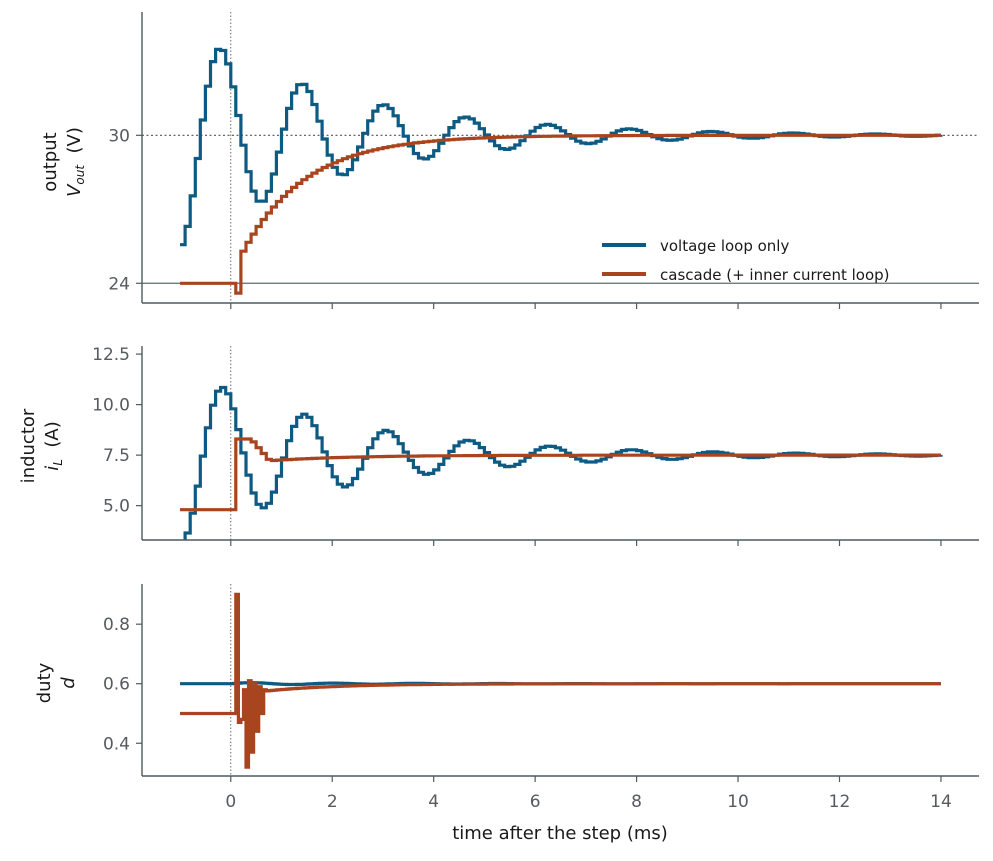 This screenshot has height=861, width=993. What do you see at coordinates (58, 462) in the screenshot?
I see `il-ylabel-subscript: L` at bounding box center [58, 462].